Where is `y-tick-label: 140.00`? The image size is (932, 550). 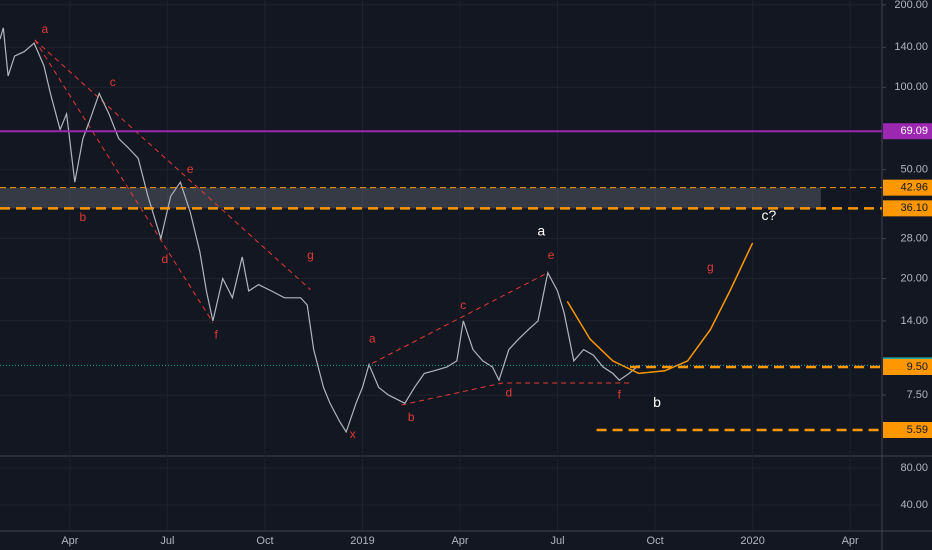
y-tick-label: 140.00 is located at coordinates (911, 47).